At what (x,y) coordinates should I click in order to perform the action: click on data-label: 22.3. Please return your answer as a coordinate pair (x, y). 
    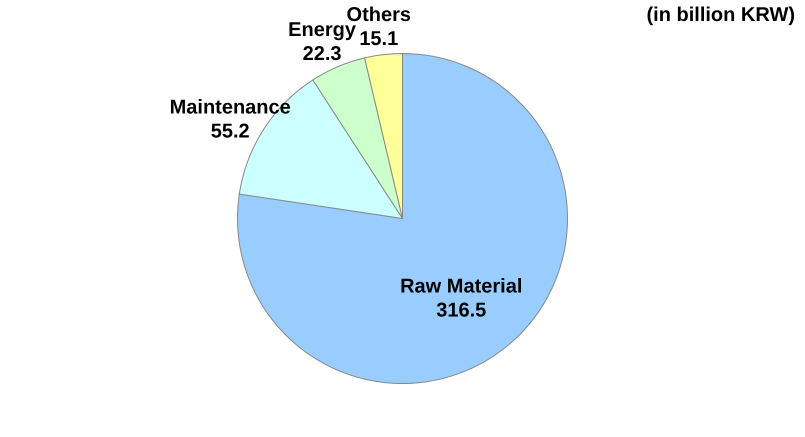
    Looking at the image, I should click on (322, 53).